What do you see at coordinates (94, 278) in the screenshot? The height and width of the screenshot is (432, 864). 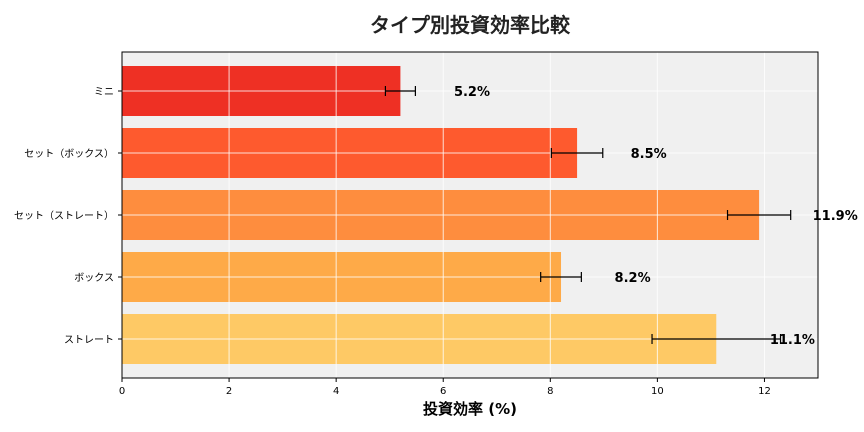 I see `y-tick-label: ボックス` at bounding box center [94, 278].